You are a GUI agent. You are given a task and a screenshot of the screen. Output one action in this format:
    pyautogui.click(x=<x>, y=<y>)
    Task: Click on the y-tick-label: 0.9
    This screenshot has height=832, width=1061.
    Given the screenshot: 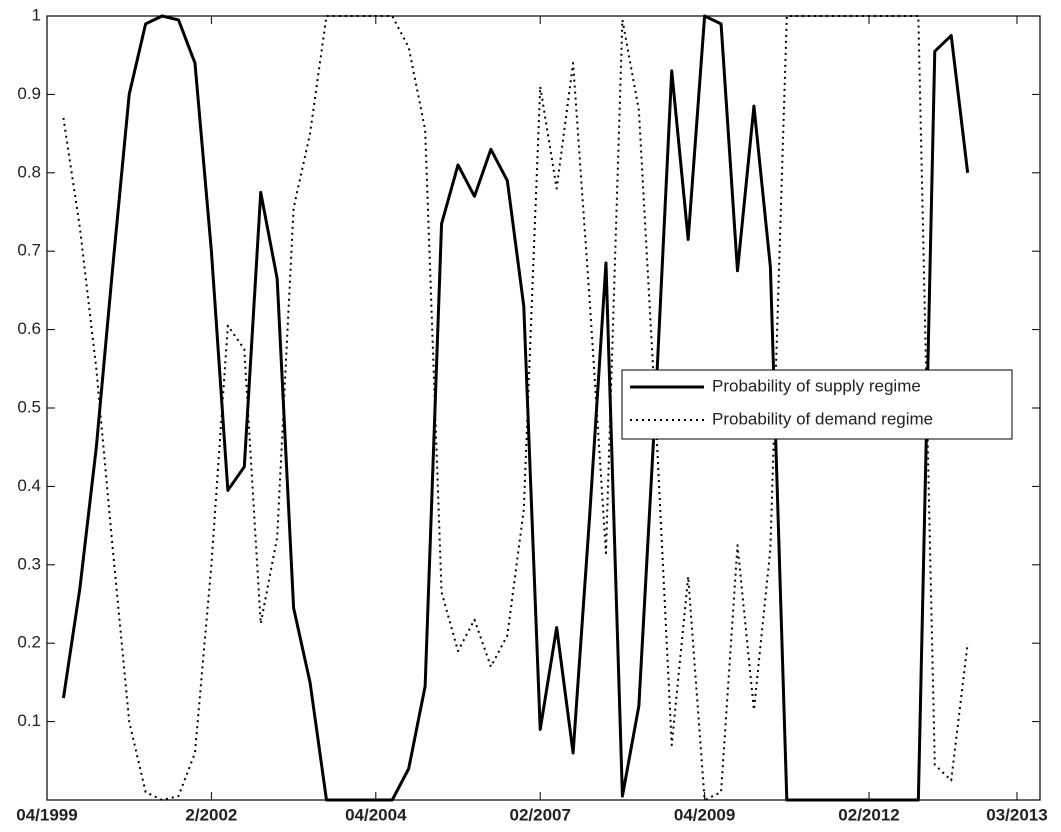 What is the action you would take?
    pyautogui.click(x=29, y=93)
    